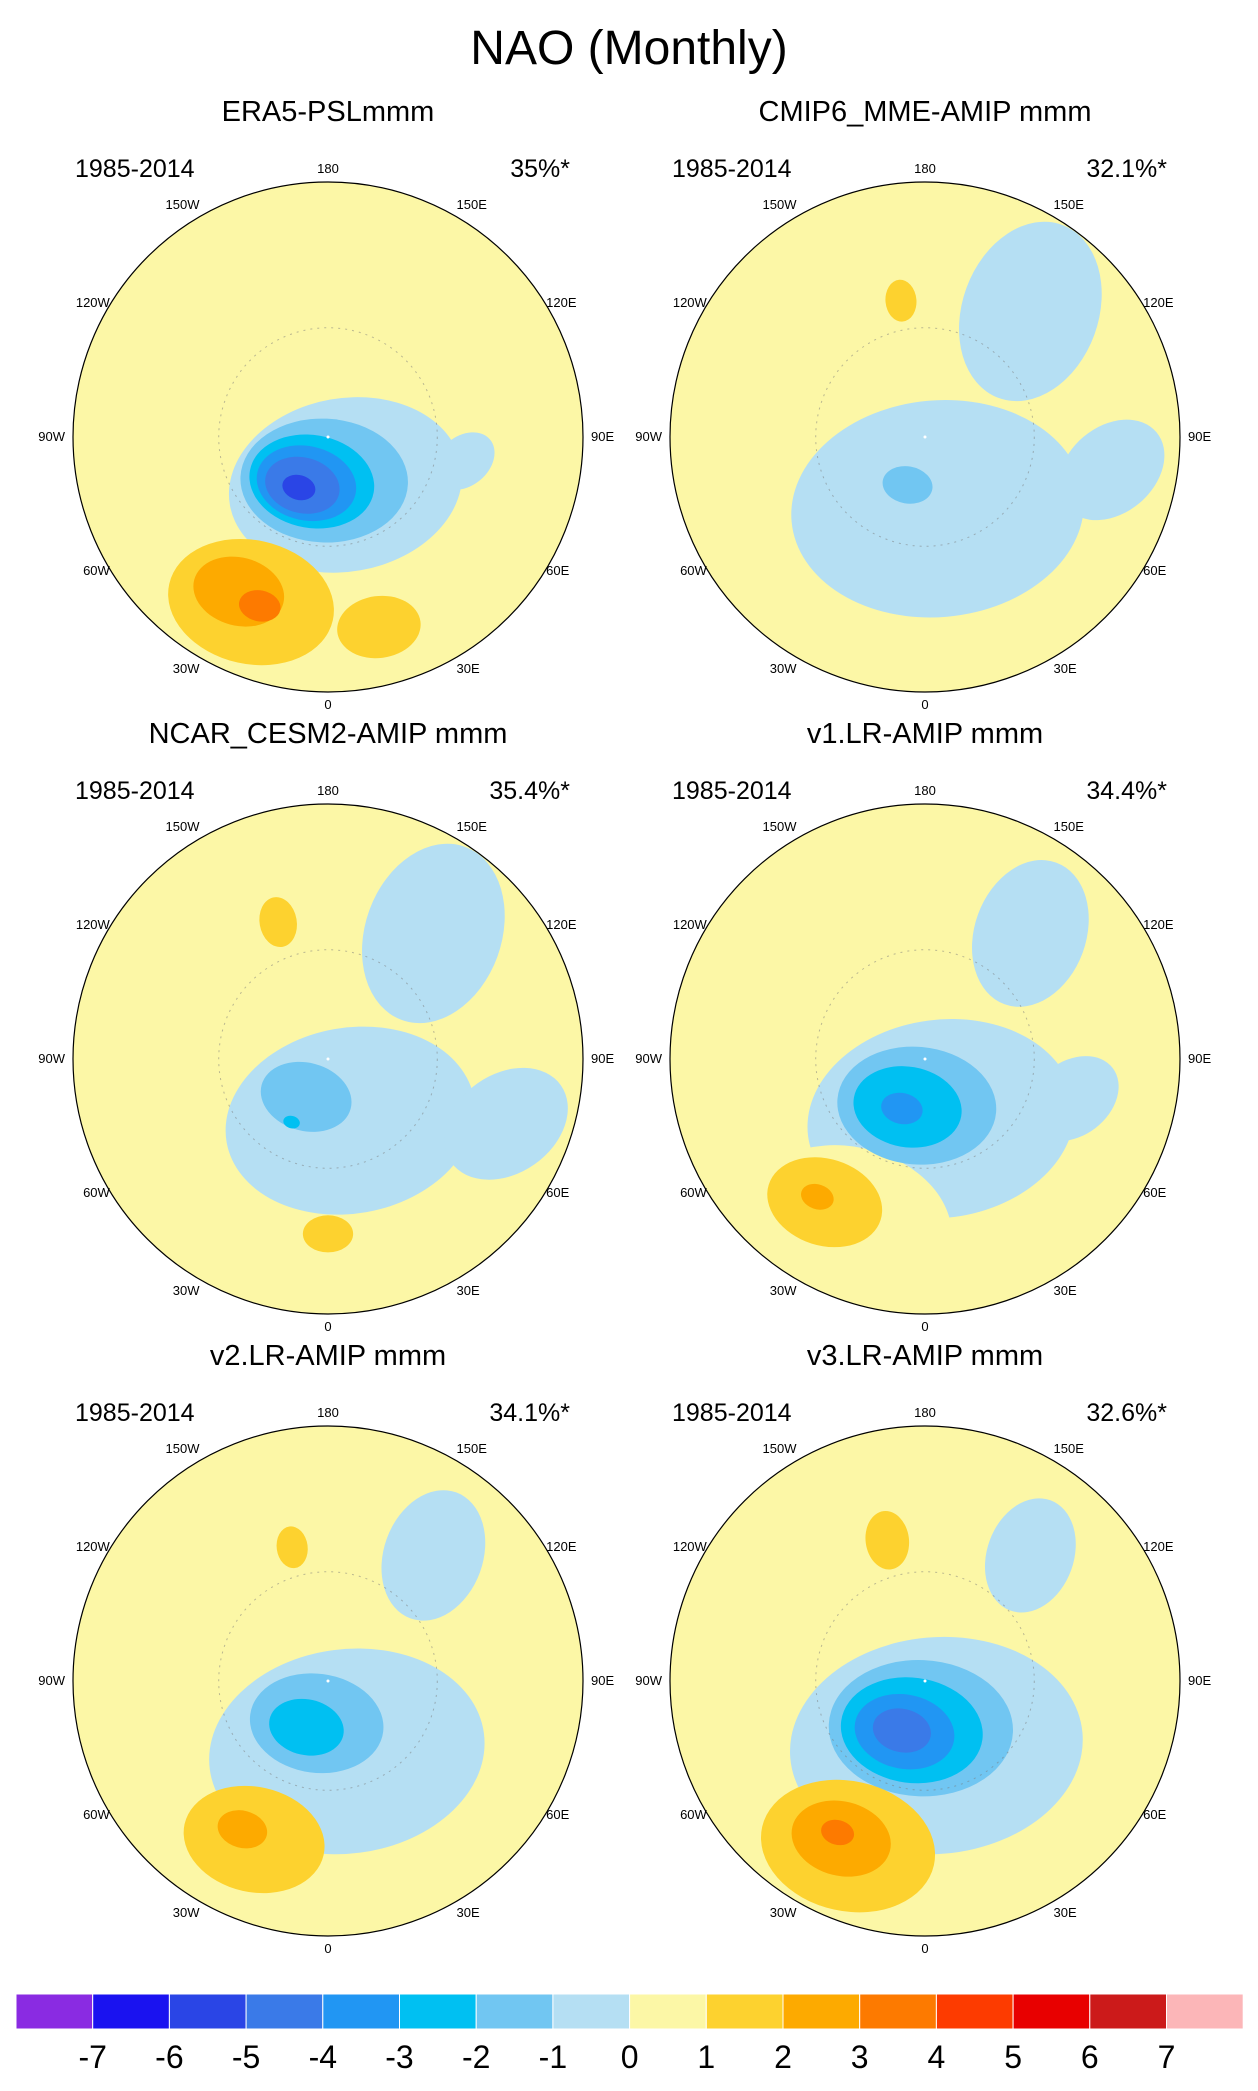 The width and height of the screenshot is (1258, 2091). Describe the element at coordinates (925, 112) in the screenshot. I see `panel-title: CMIP6_MME-AMIP mmm` at that location.